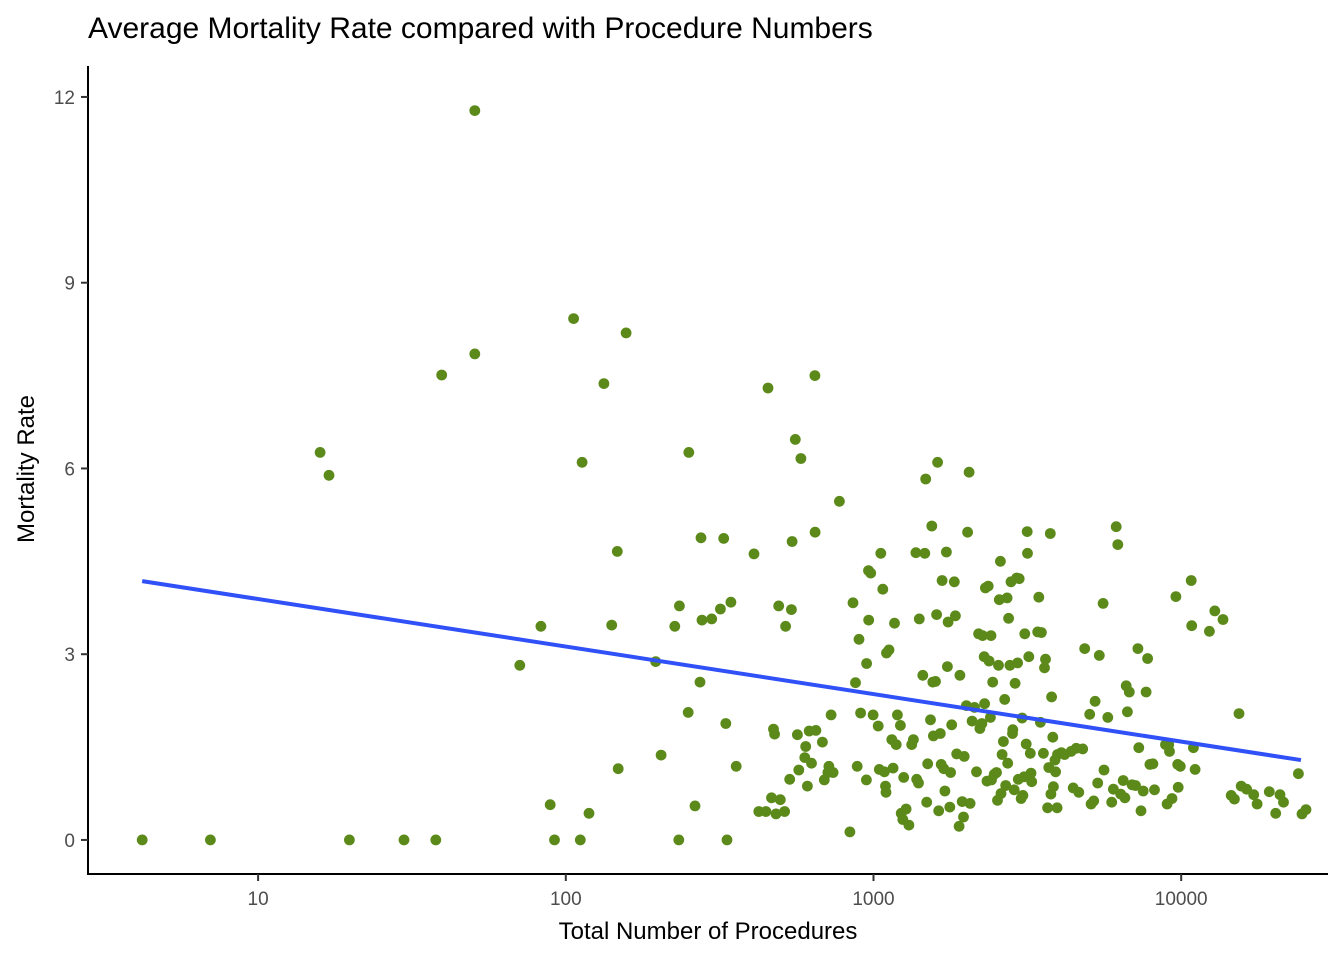  Describe the element at coordinates (64, 98) in the screenshot. I see `y-tick-label: 12` at that location.